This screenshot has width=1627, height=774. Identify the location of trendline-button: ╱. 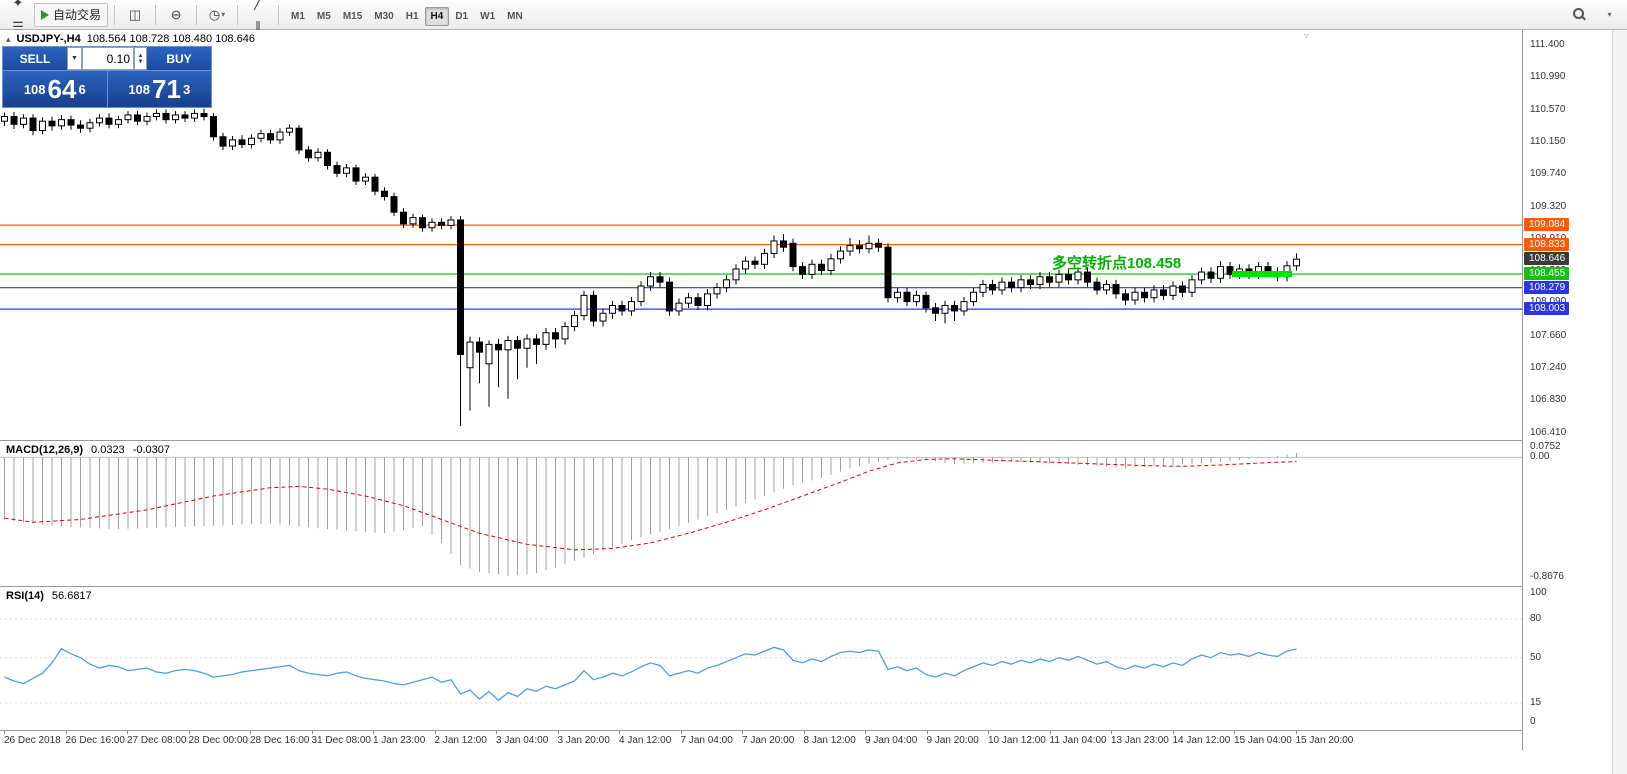
(258, 7).